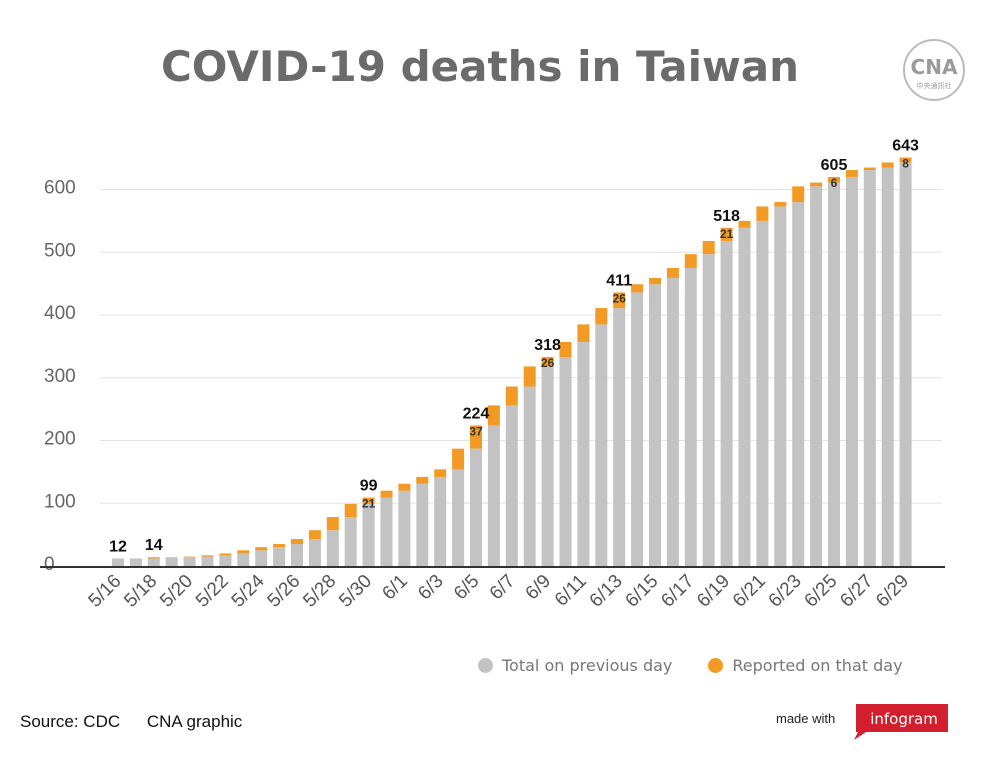 The height and width of the screenshot is (762, 1000). I want to click on x-tick-label: 5/20, so click(176, 591).